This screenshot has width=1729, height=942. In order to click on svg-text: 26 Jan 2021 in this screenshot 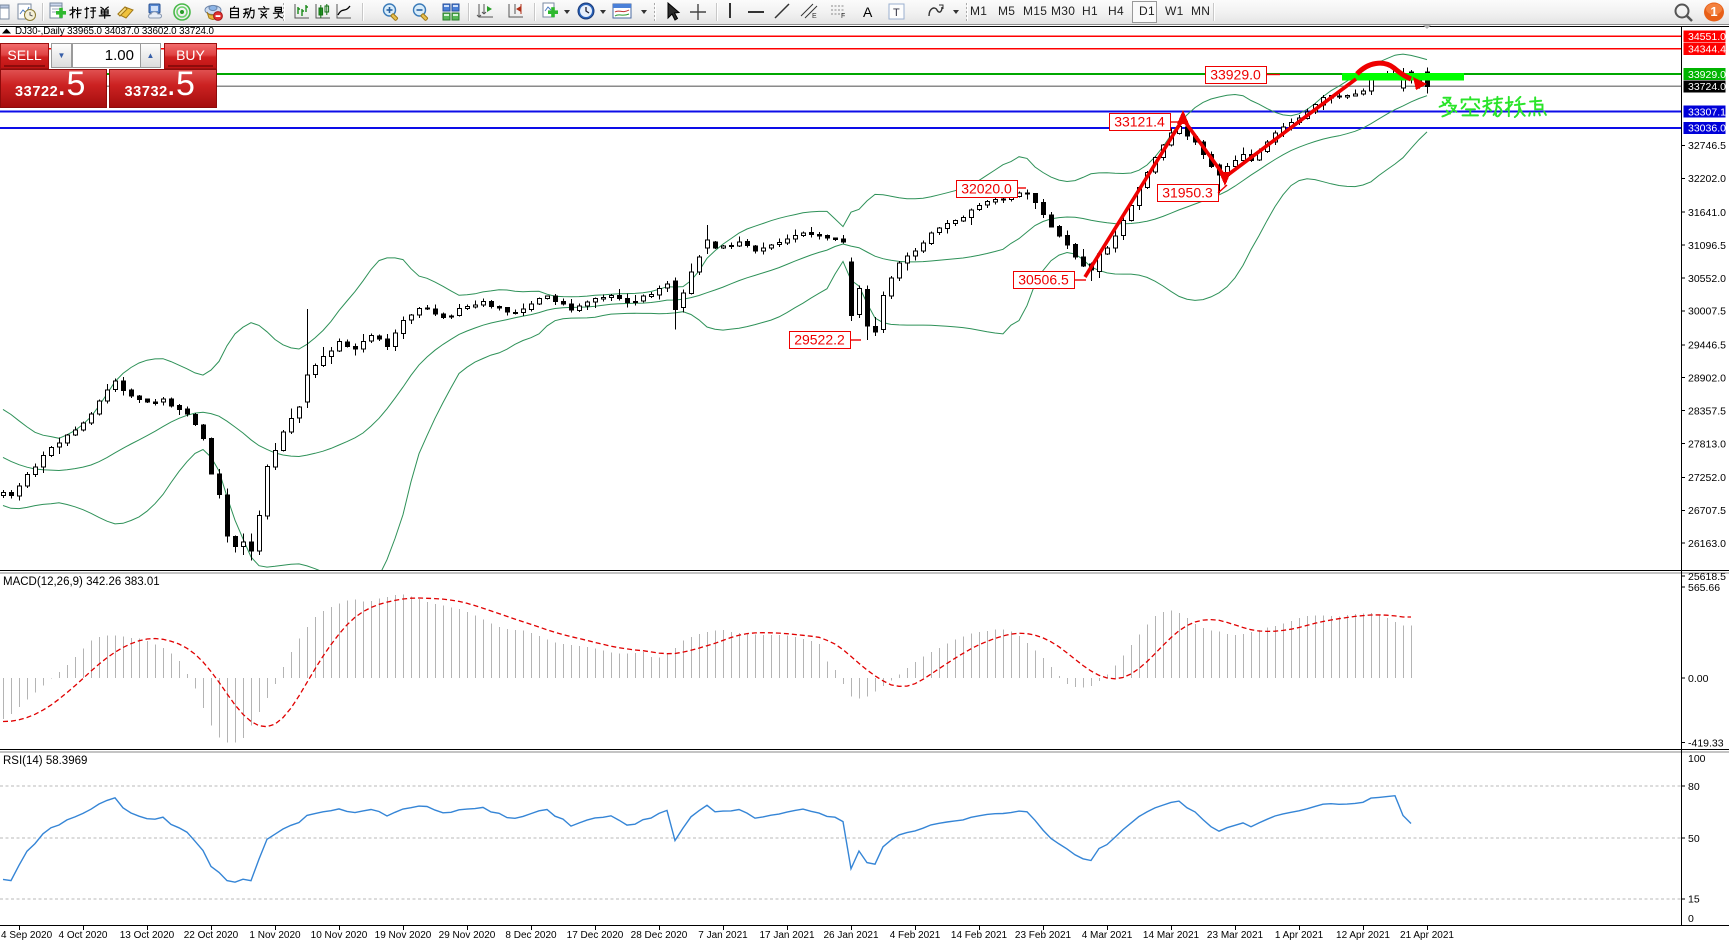, I will do `click(850, 935)`.